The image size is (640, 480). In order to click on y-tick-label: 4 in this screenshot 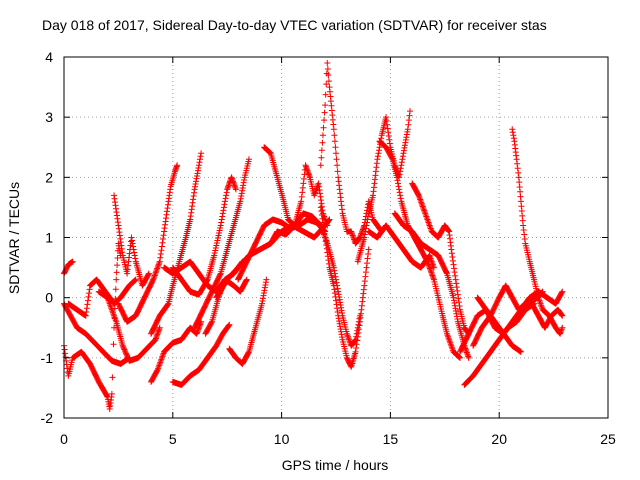, I will do `click(49, 57)`.